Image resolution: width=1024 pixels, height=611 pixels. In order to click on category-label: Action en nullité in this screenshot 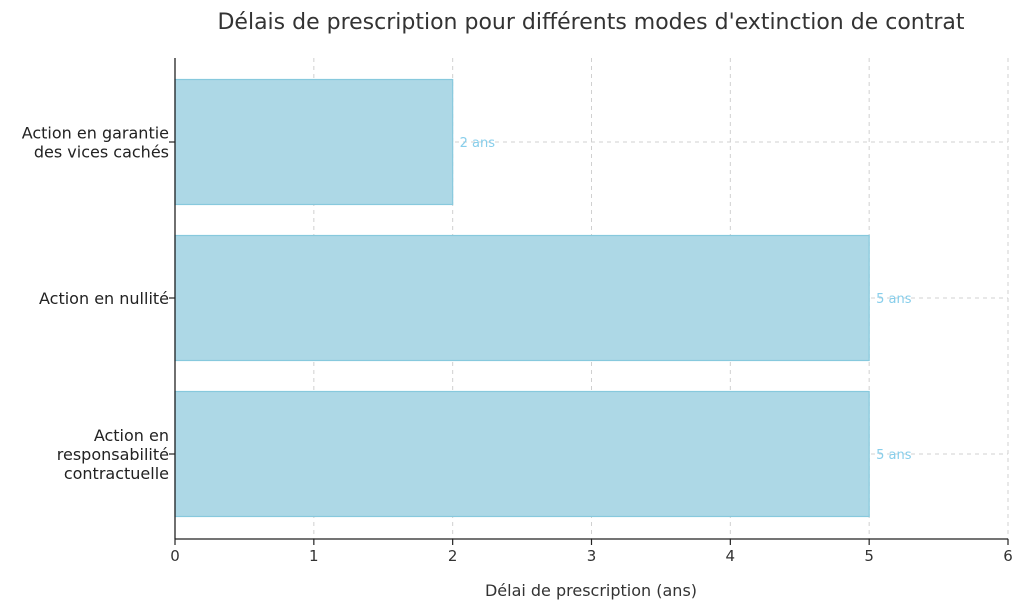, I will do `click(104, 298)`.